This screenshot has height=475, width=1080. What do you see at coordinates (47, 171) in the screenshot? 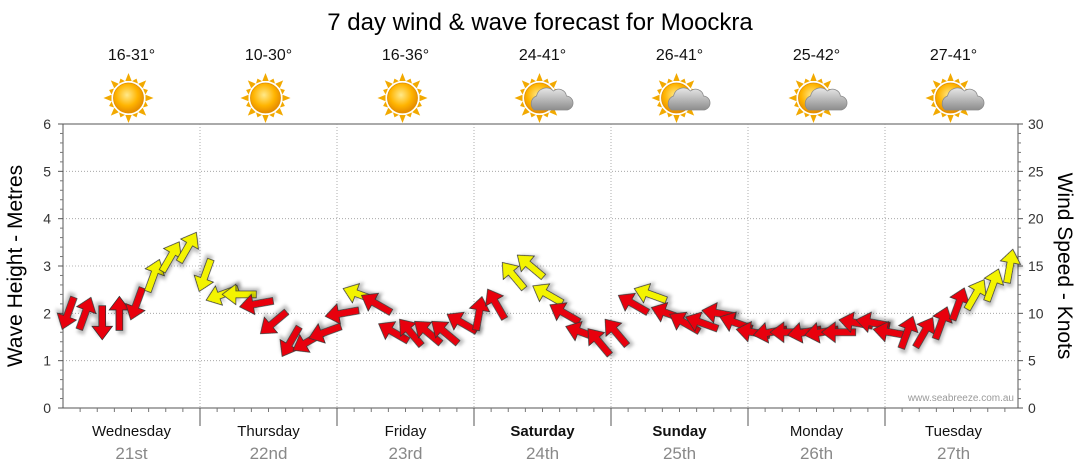
I see `left-tick-label: 5` at bounding box center [47, 171].